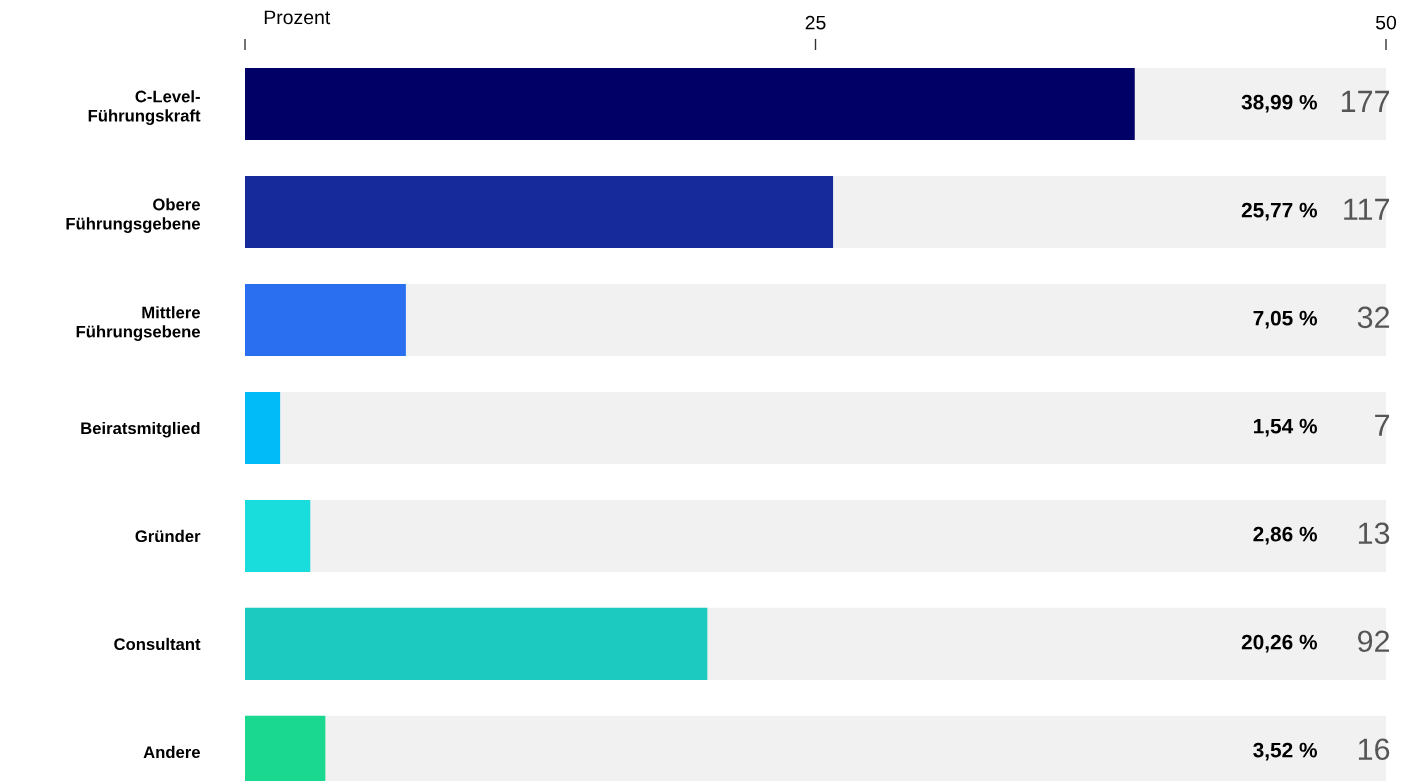  What do you see at coordinates (815, 22) in the screenshot?
I see `x-tick-label: 25` at bounding box center [815, 22].